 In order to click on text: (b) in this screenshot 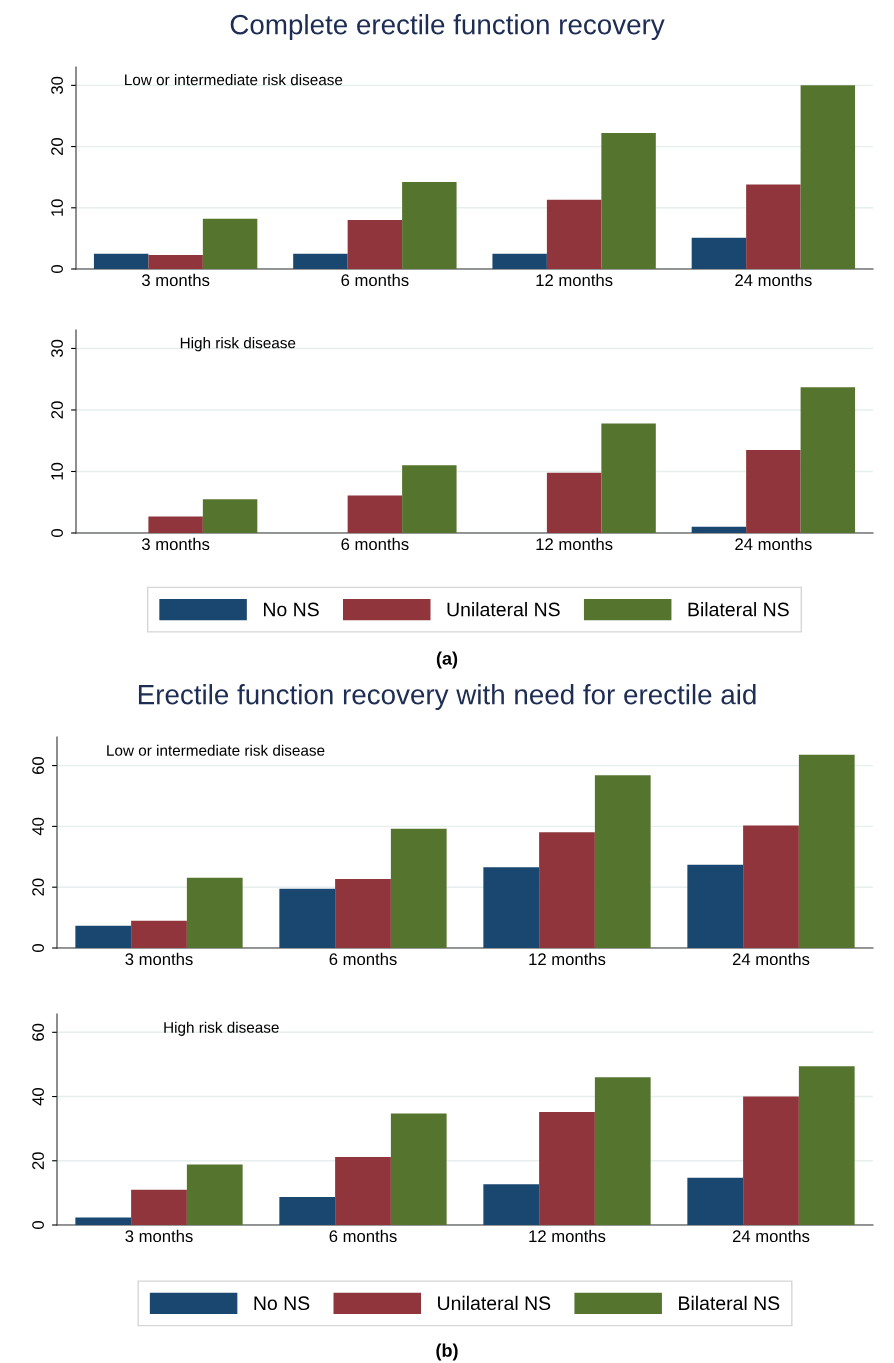, I will do `click(447, 1352)`.